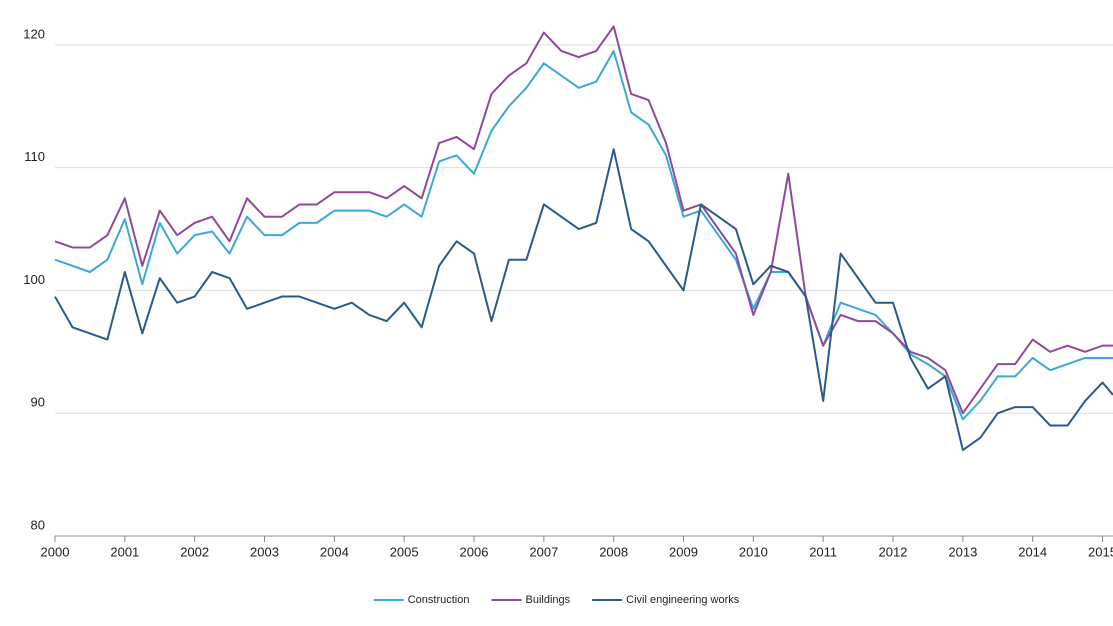 The height and width of the screenshot is (626, 1113). I want to click on x-tick-label: 2013, so click(962, 551).